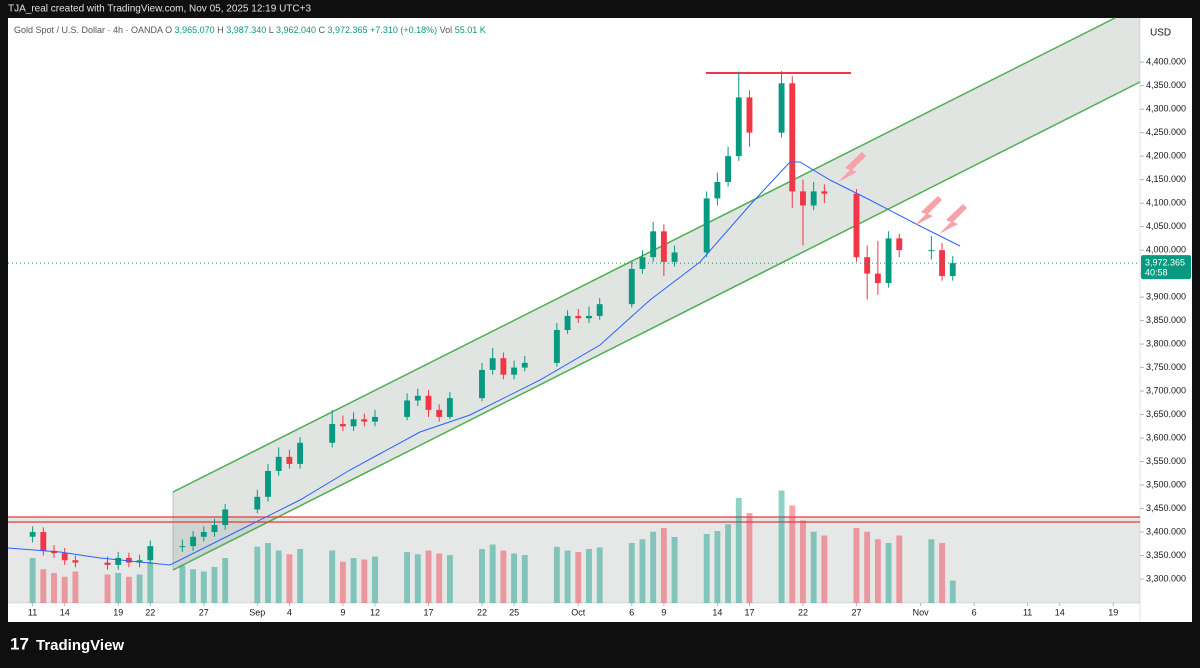  Describe the element at coordinates (1166, 437) in the screenshot. I see `y-tick-label: 3,600.000` at that location.